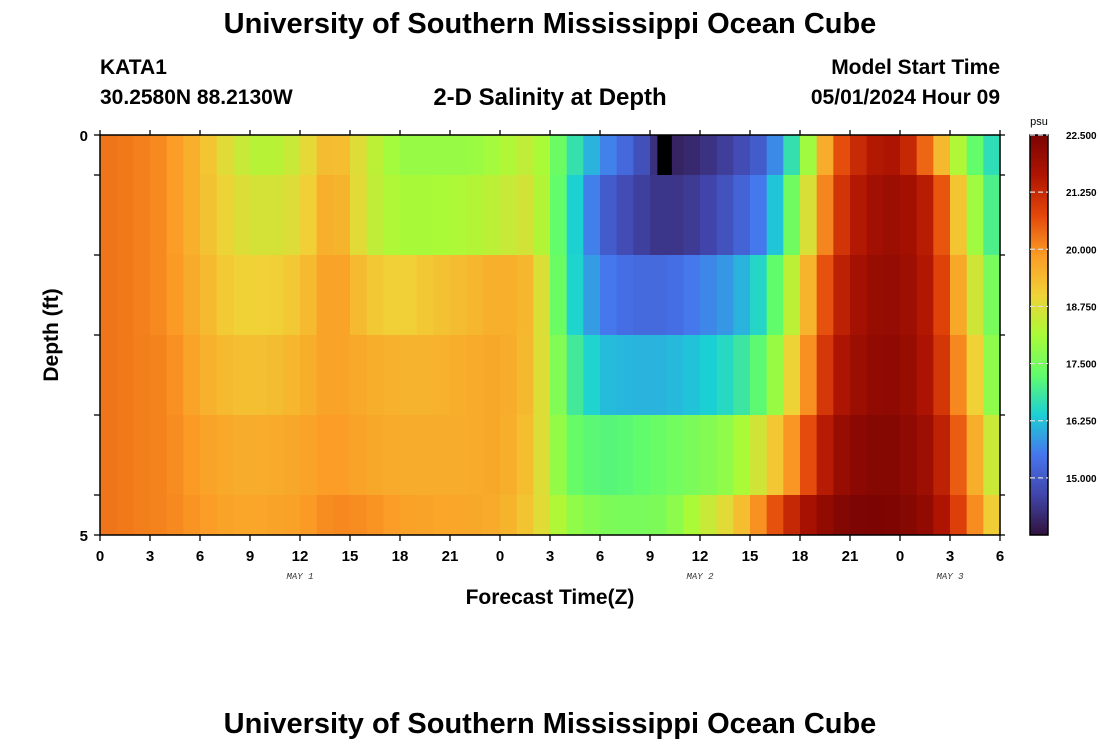 Image resolution: width=1100 pixels, height=750 pixels. What do you see at coordinates (299, 577) in the screenshot?
I see `day-label: MAY 1` at bounding box center [299, 577].